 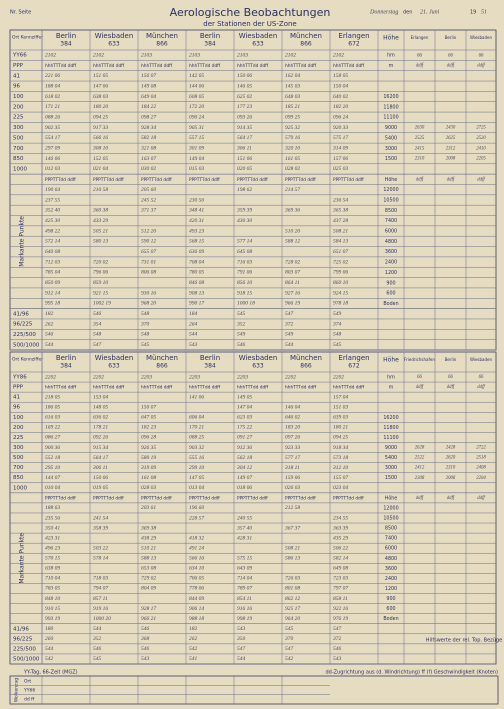 I want to click on handwritten-entry: 545, so click(x=145, y=344).